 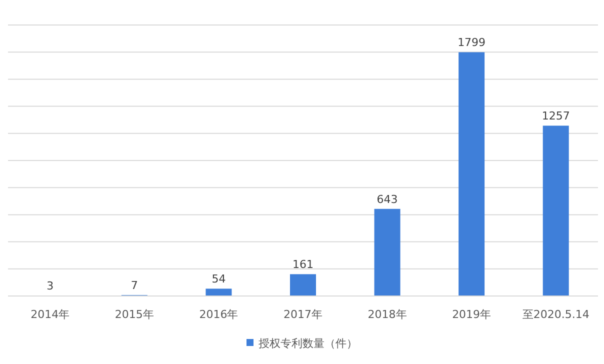 I want to click on data-label: 161, so click(x=303, y=265).